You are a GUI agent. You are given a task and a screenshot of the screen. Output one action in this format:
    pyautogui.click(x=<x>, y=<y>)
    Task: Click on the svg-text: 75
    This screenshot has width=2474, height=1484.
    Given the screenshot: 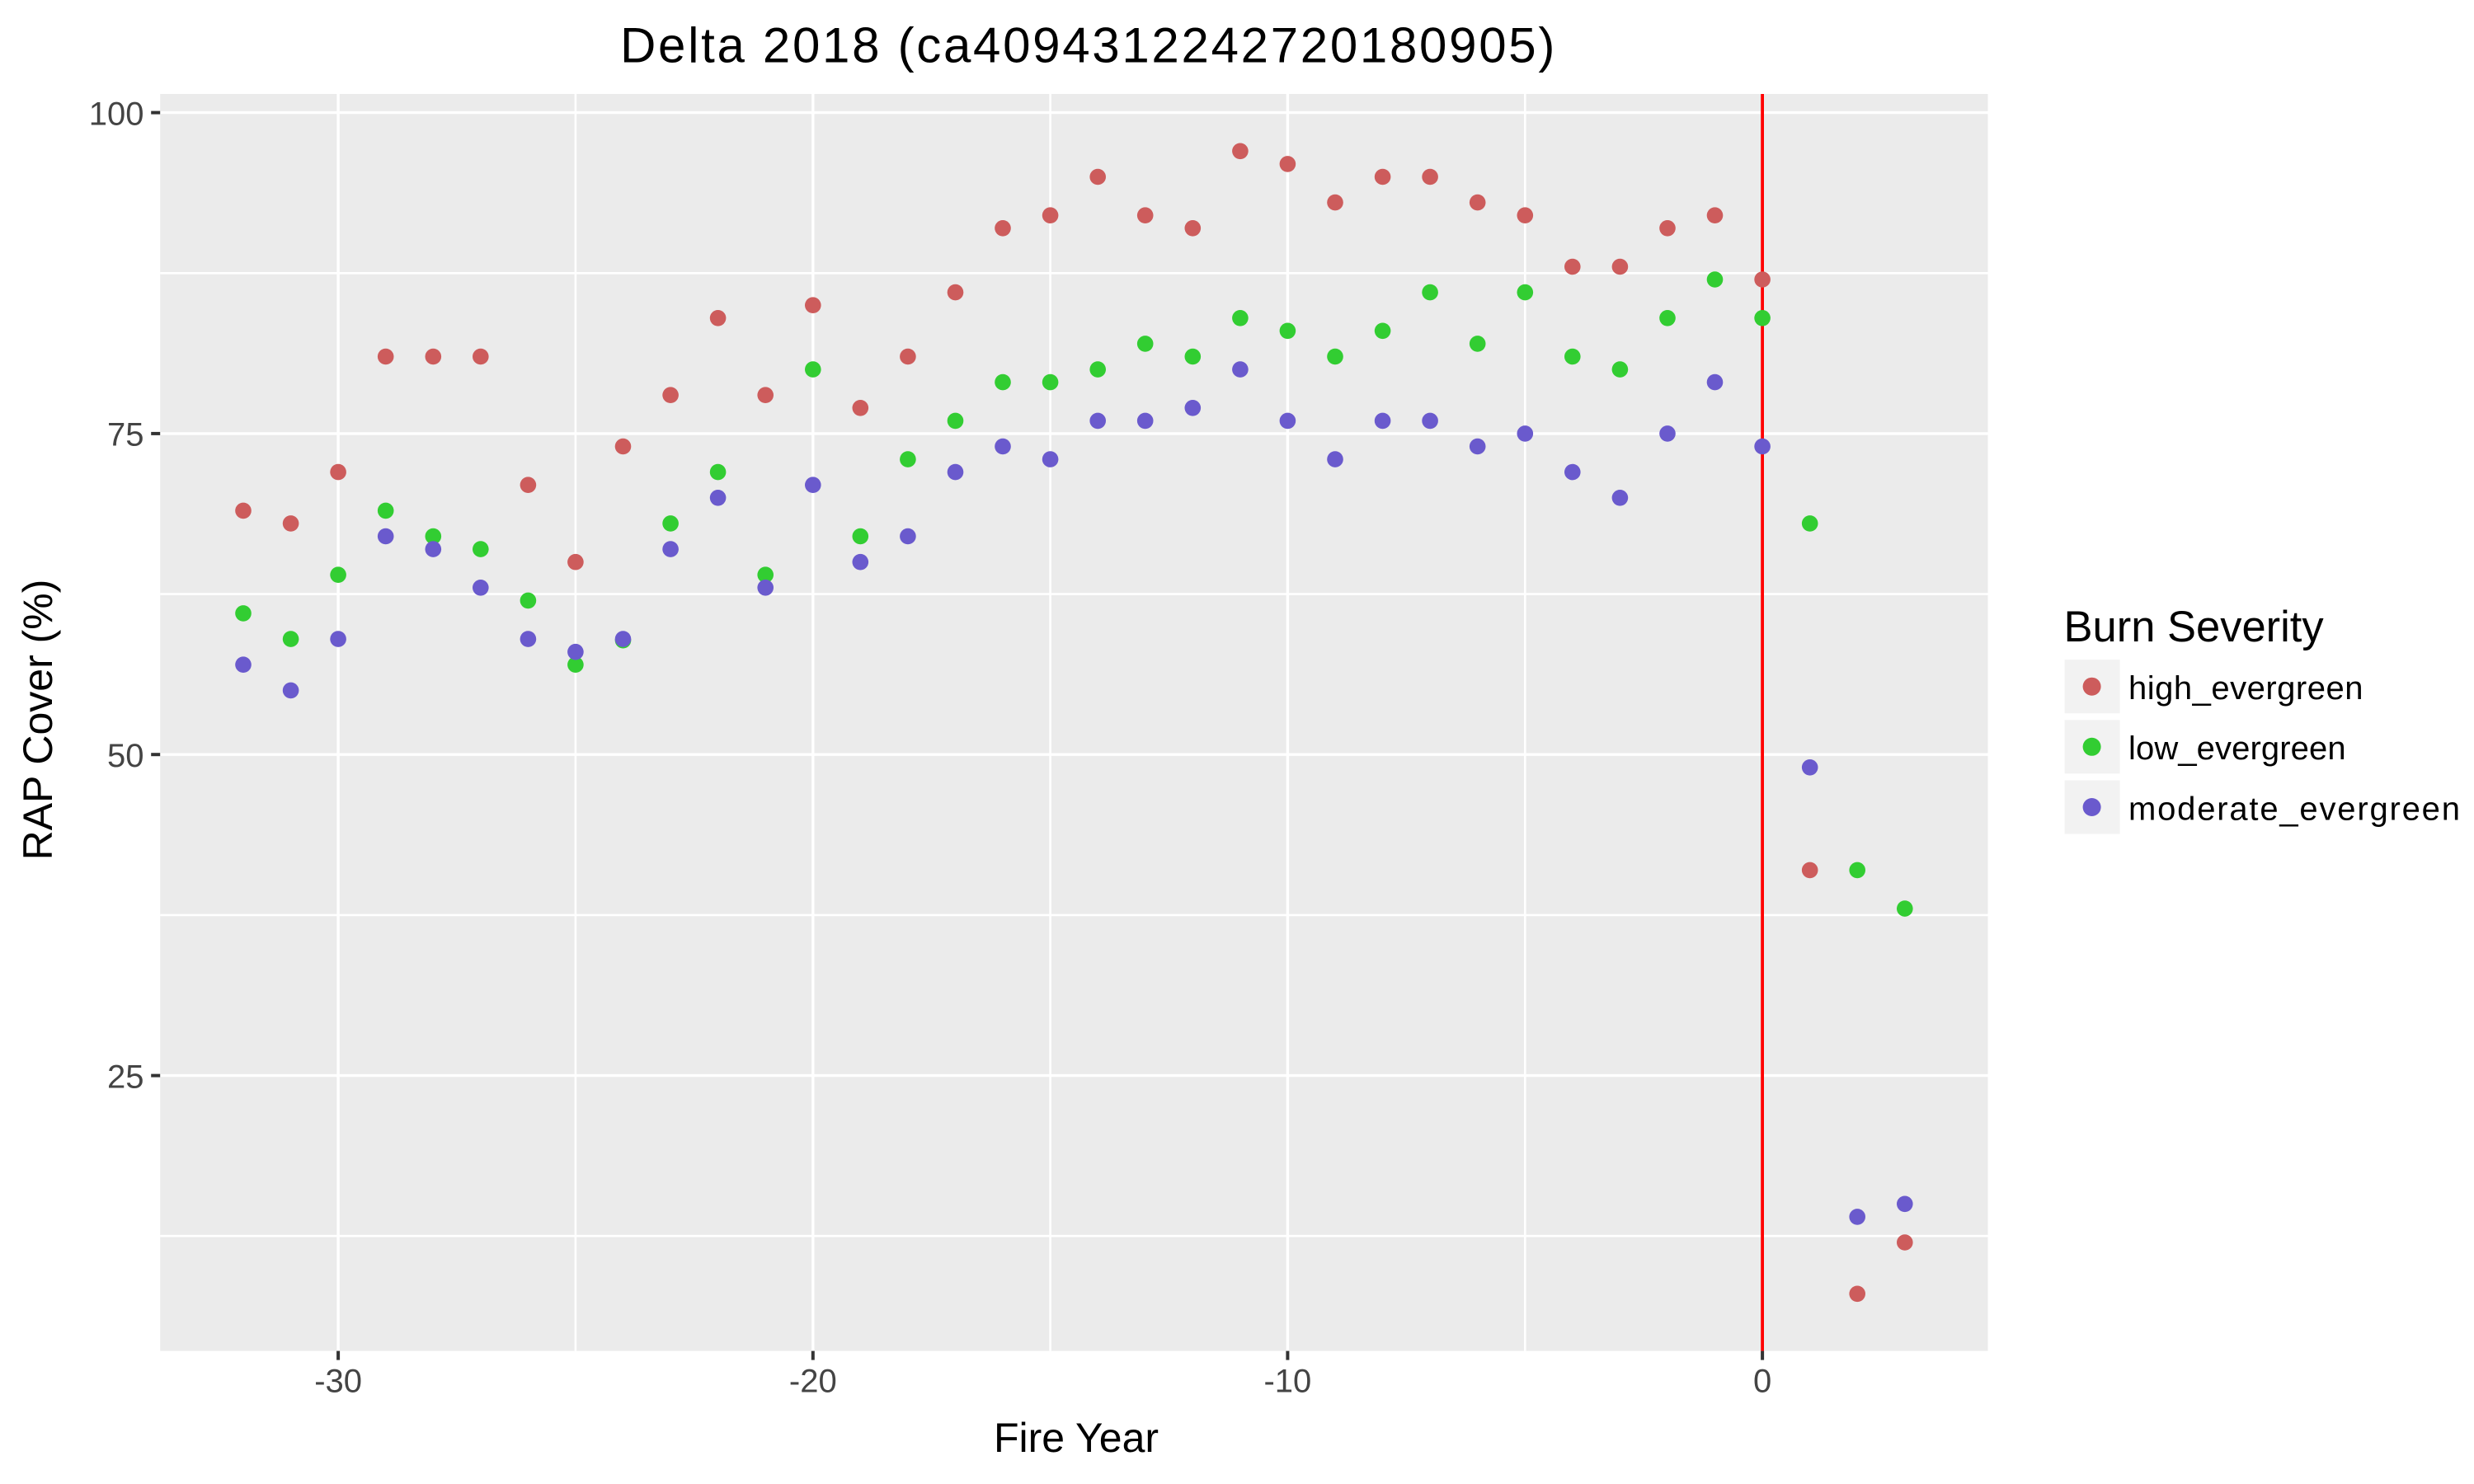 What is the action you would take?
    pyautogui.click(x=125, y=435)
    